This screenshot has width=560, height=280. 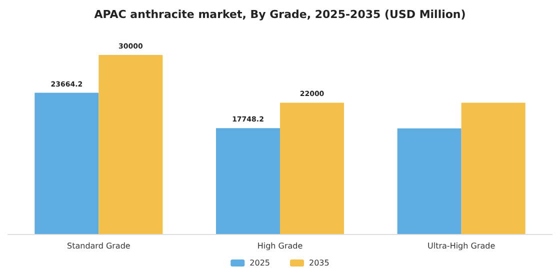 I want to click on x-tick-label: Standard Grade, so click(x=98, y=246).